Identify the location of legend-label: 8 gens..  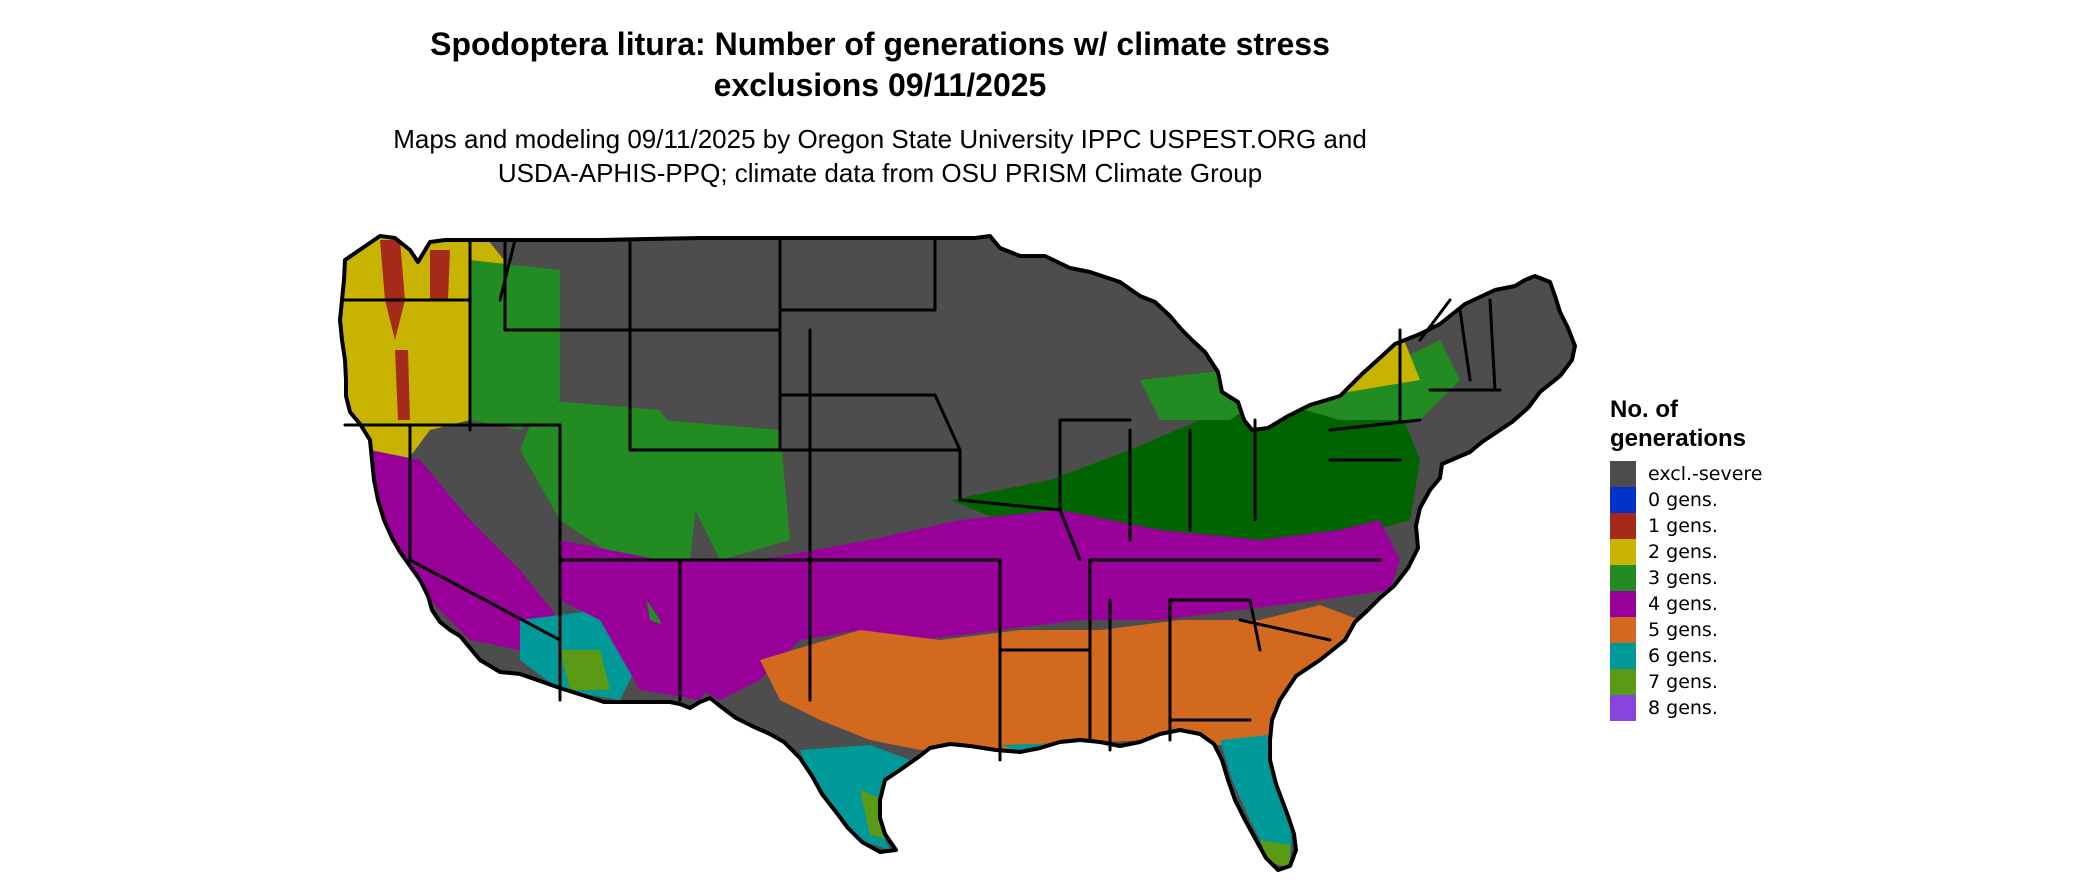
(1683, 708).